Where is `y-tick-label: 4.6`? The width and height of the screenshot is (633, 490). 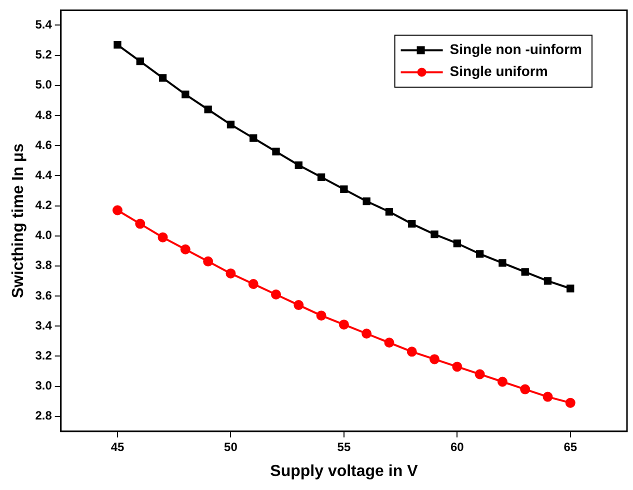
y-tick-label: 4.6 is located at coordinates (43, 145).